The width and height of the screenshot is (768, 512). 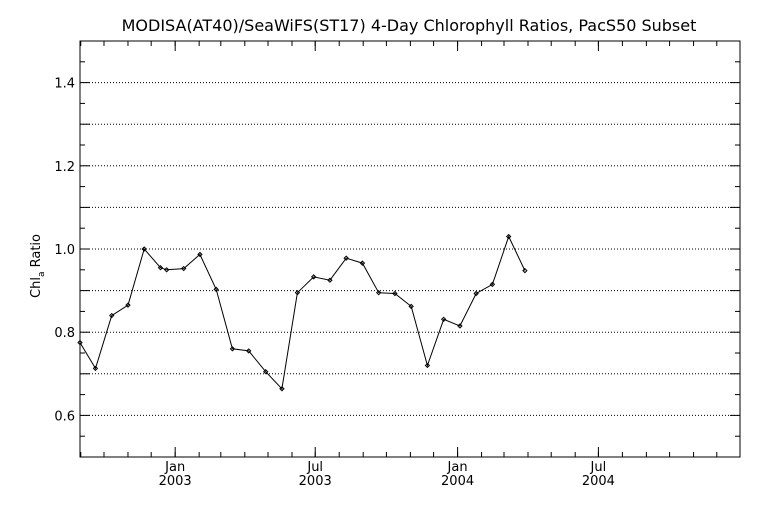 What do you see at coordinates (64, 333) in the screenshot?
I see `y-tick-label: 0.8` at bounding box center [64, 333].